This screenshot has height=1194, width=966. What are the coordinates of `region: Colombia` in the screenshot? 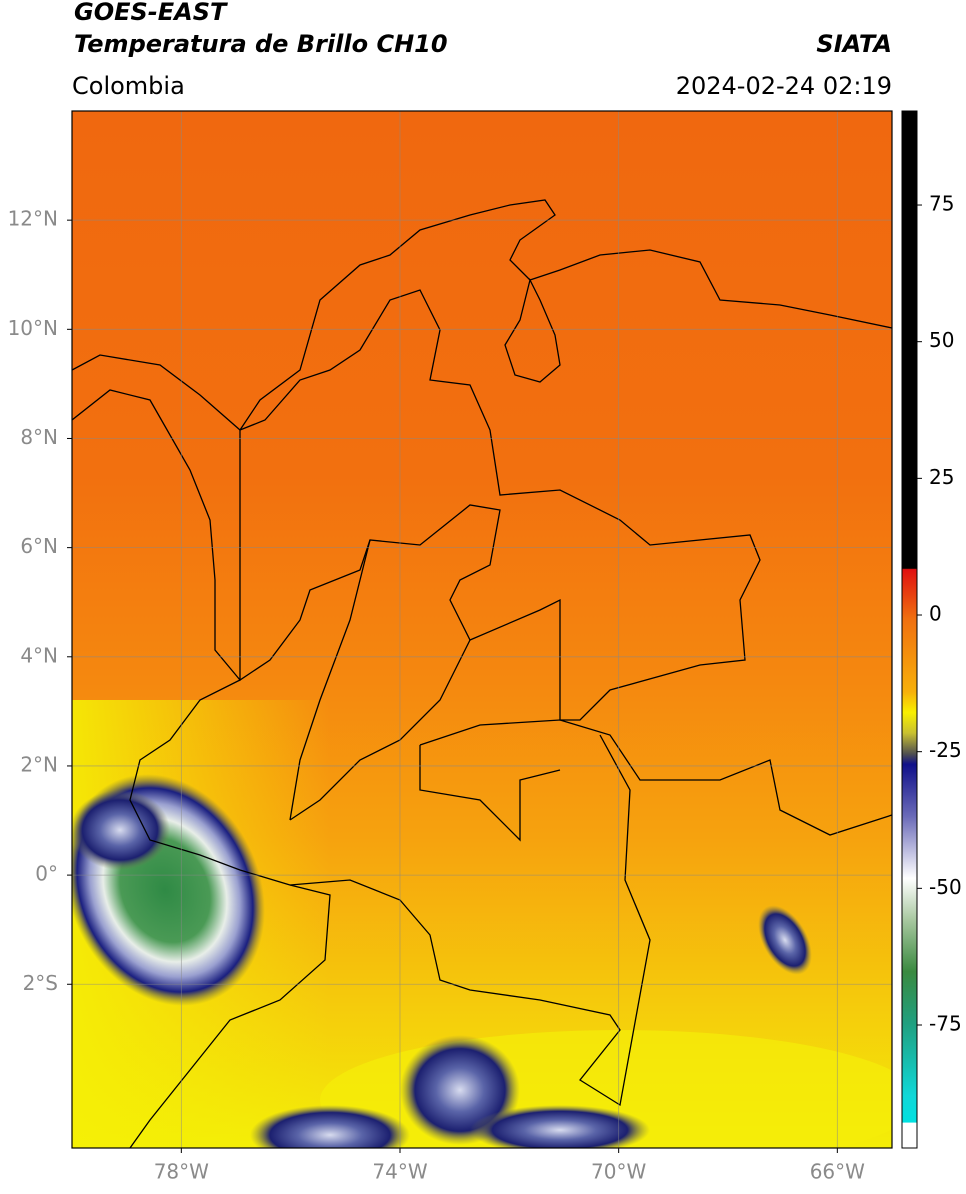 It's located at (128, 86).